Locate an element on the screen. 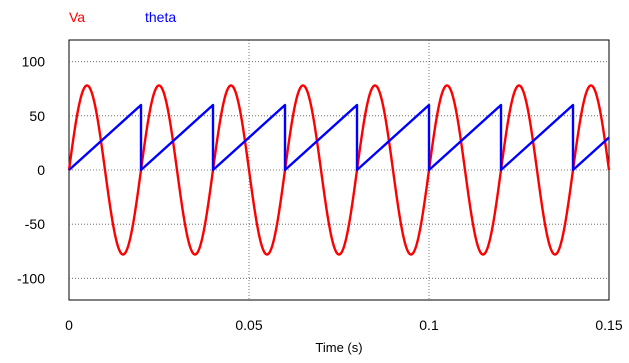 This screenshot has height=363, width=629. y-tick-labels: 100 50 0 -50 -100 is located at coordinates (31, 170).